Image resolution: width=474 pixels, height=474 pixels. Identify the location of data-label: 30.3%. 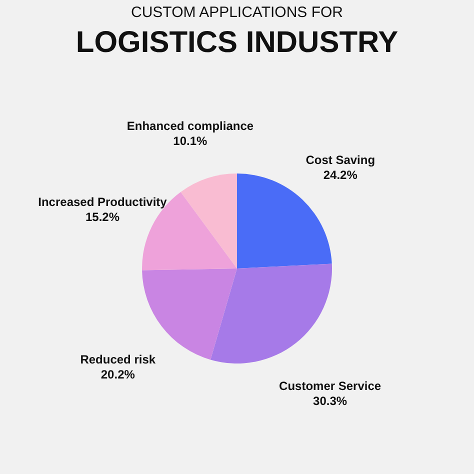
(330, 401).